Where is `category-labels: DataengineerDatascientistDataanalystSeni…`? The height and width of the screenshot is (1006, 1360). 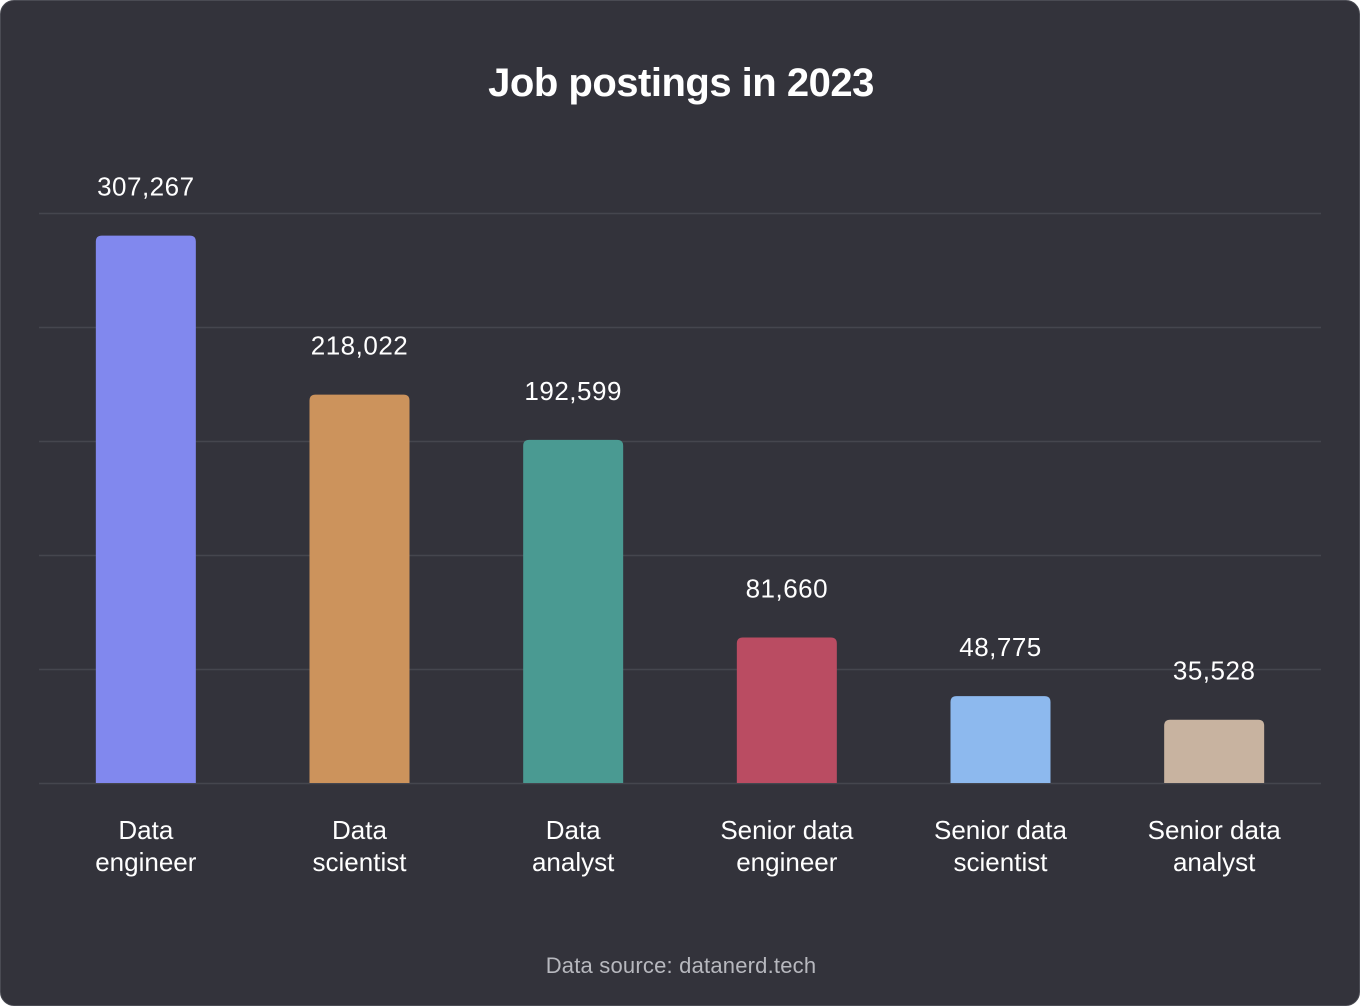 category-labels: DataengineerDatascientistDataanalystSeni… is located at coordinates (688, 846).